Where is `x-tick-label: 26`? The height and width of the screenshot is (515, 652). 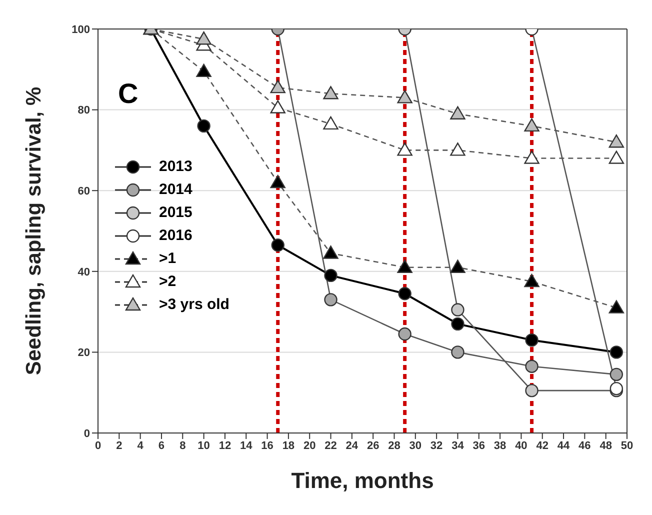 x-tick-label: 26 is located at coordinates (373, 446).